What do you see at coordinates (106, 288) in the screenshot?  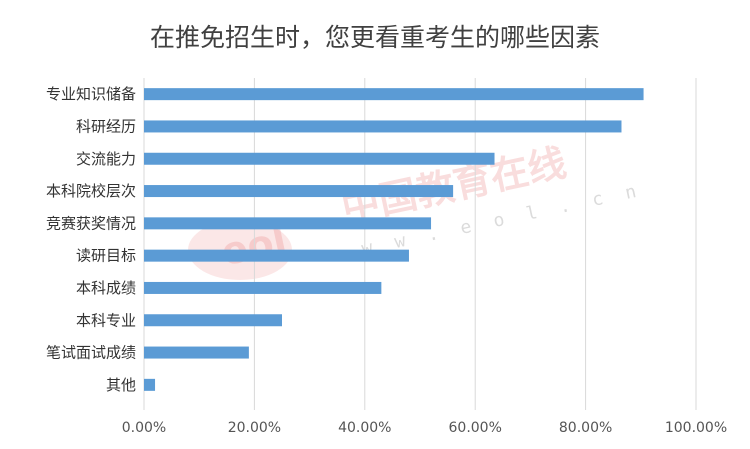 I see `category-label: 本科成绩` at bounding box center [106, 288].